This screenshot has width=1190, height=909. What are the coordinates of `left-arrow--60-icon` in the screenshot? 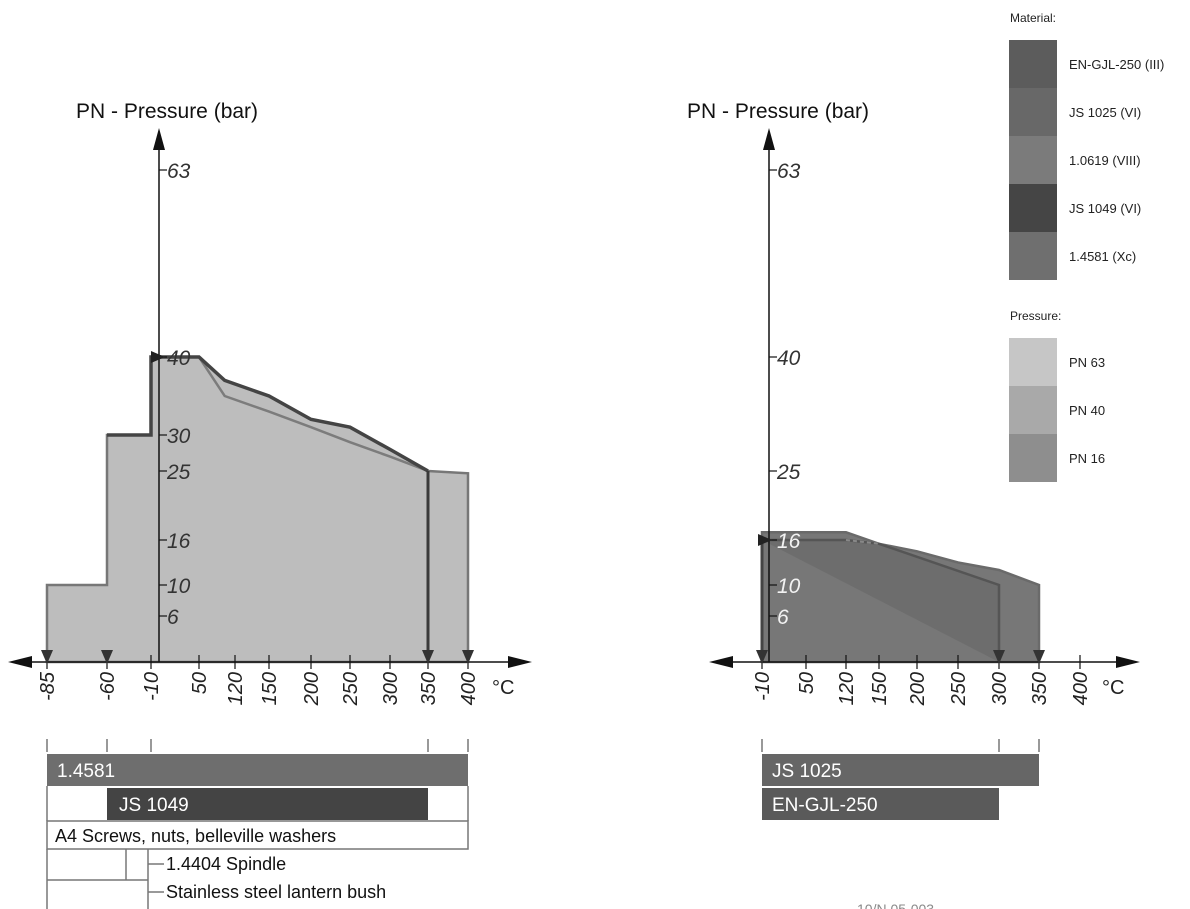 It's located at (107, 657).